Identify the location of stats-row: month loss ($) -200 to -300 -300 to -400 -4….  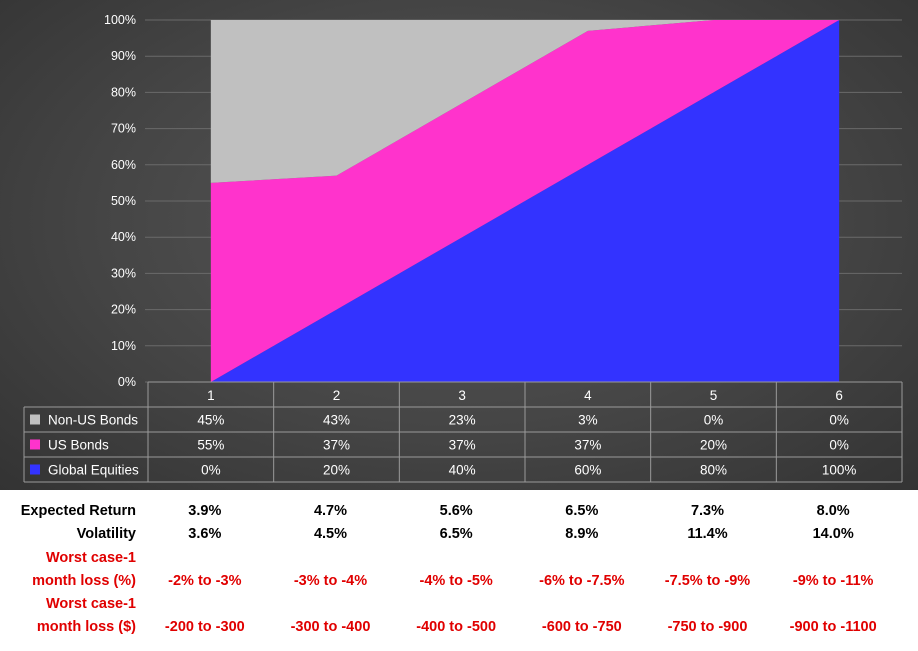
(459, 627).